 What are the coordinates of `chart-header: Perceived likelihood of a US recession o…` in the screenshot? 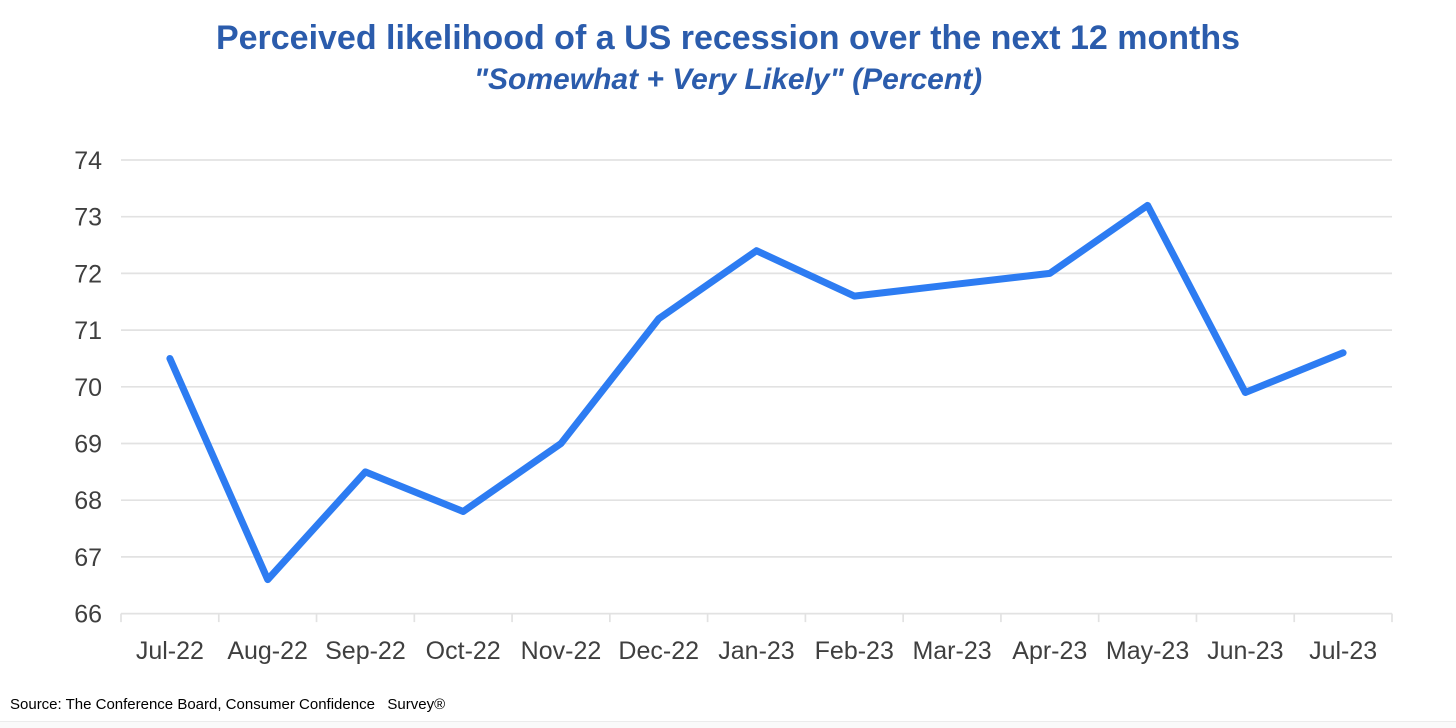 It's located at (728, 58).